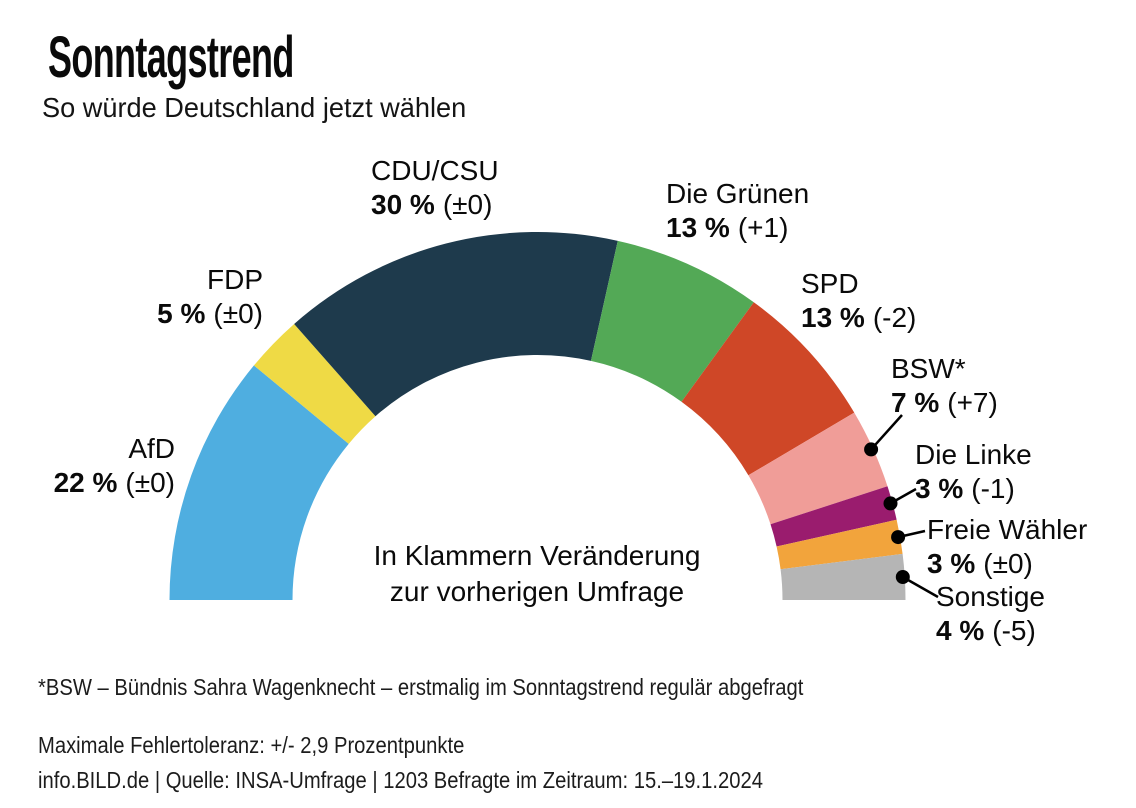 The height and width of the screenshot is (808, 1136). What do you see at coordinates (151, 448) in the screenshot?
I see `party-name: AfD` at bounding box center [151, 448].